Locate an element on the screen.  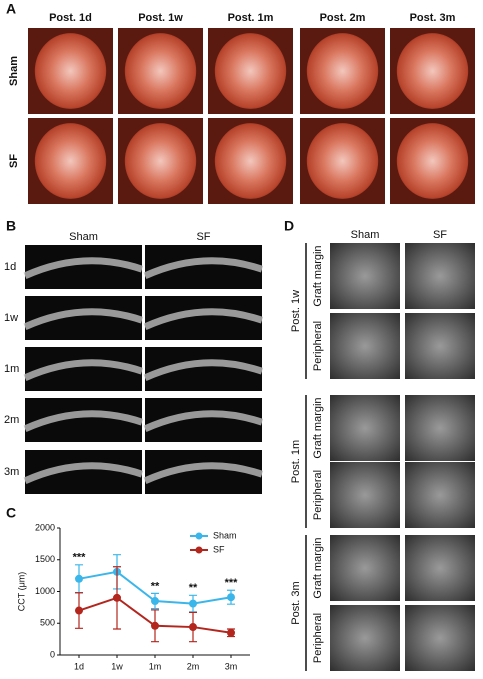
x-tick-label: 1w is located at coordinates (117, 666).